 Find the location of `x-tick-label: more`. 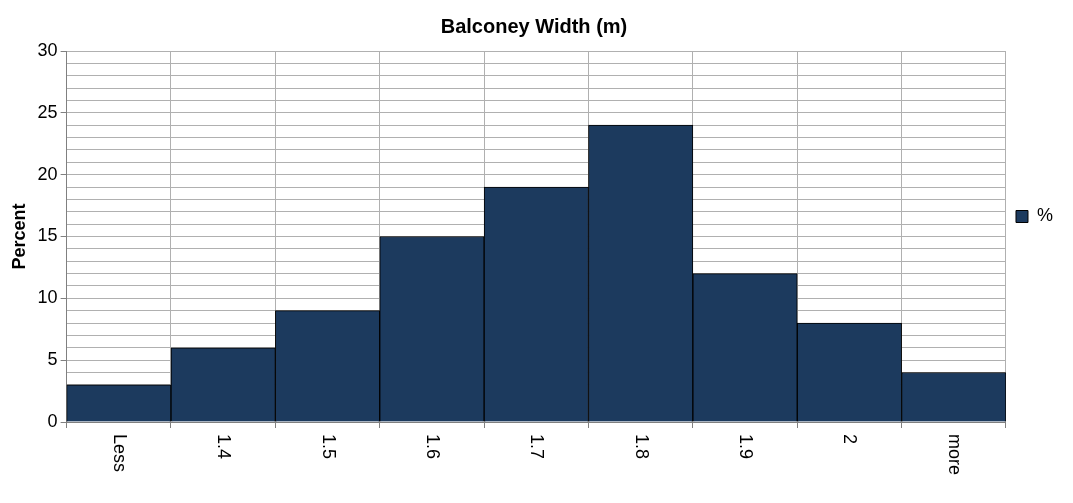

x-tick-label: more is located at coordinates (954, 455).